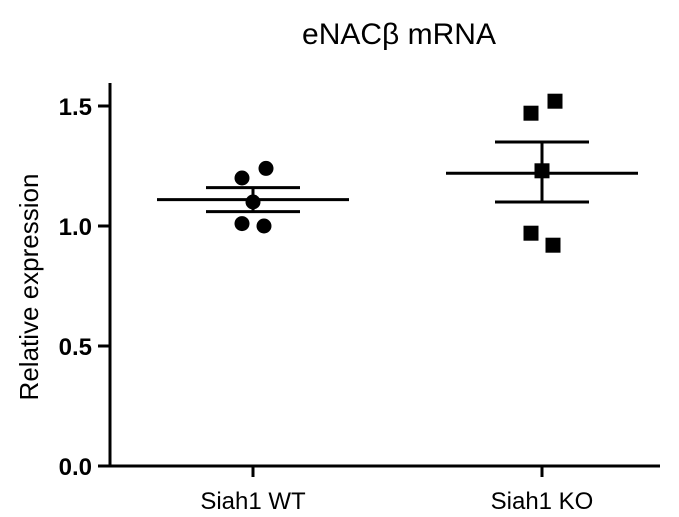 The image size is (679, 517). What do you see at coordinates (75, 467) in the screenshot?
I see `y-tick-label: 0.0` at bounding box center [75, 467].